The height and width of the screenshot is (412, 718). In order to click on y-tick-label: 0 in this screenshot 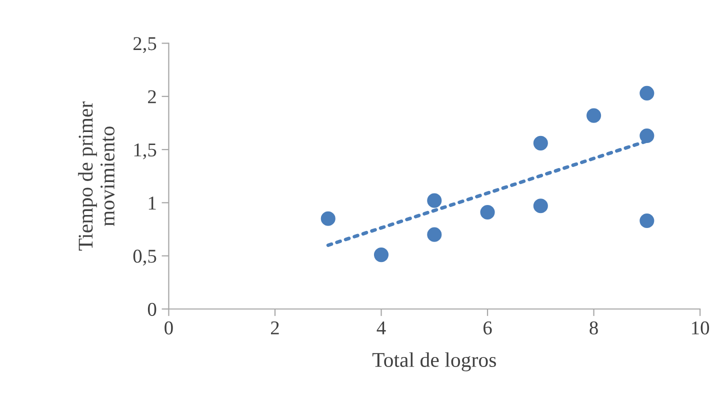, I will do `click(152, 309)`.